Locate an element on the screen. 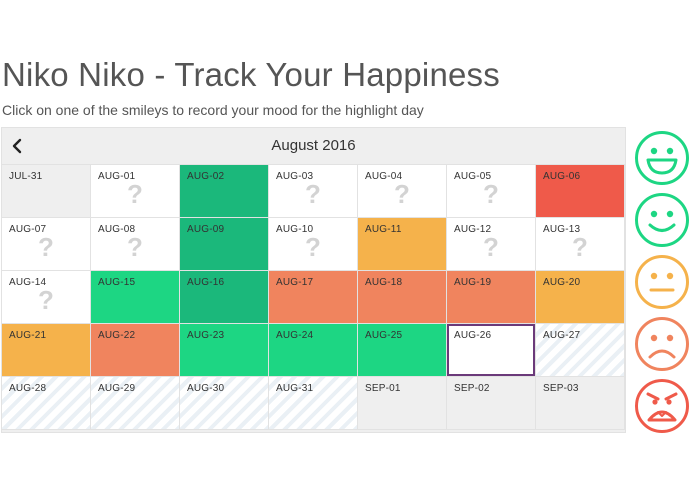 The width and height of the screenshot is (695, 494). day-cell: AUG-20 is located at coordinates (580, 297).